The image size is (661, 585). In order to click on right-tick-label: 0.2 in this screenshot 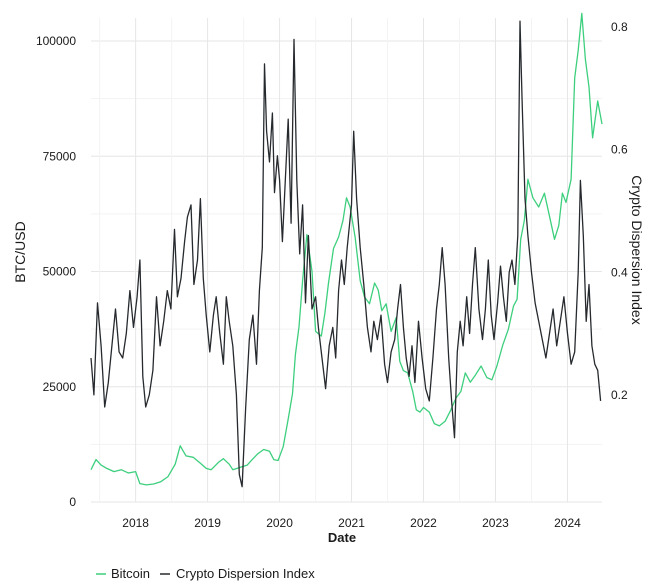, I will do `click(619, 395)`.